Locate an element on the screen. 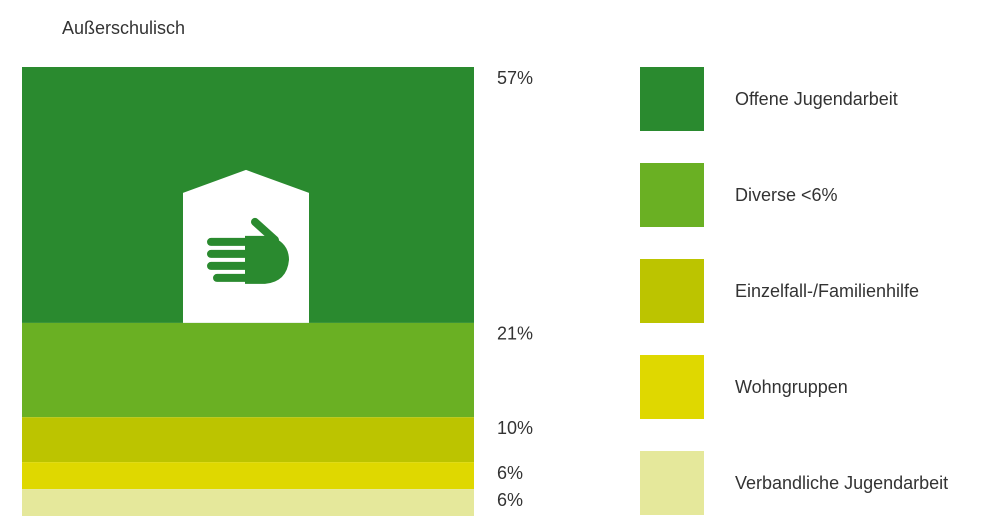 The height and width of the screenshot is (518, 999). value-label: 57% is located at coordinates (515, 78).